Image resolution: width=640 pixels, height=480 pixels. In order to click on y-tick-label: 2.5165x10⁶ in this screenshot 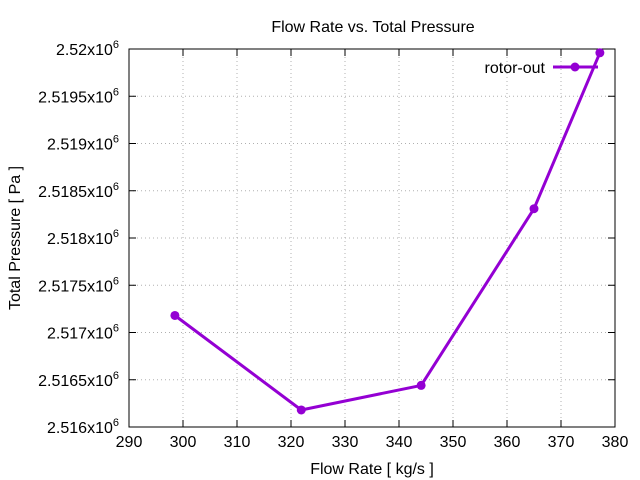, I will do `click(78, 380)`.